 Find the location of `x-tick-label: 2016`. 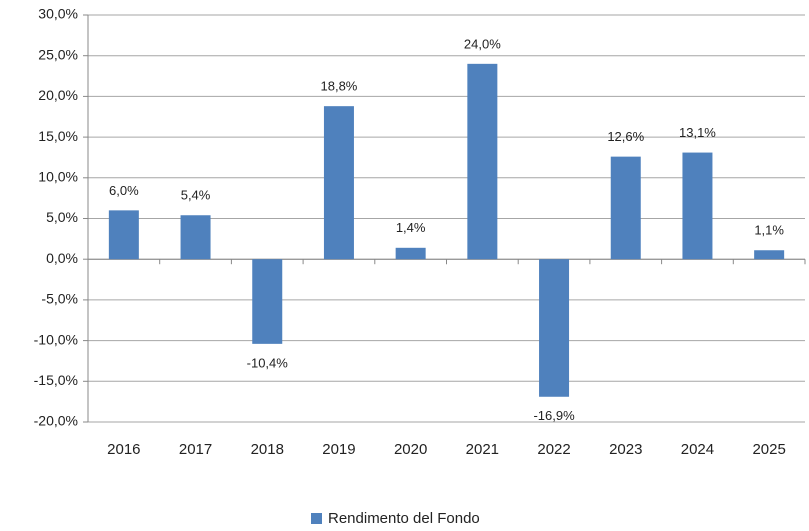

x-tick-label: 2016 is located at coordinates (123, 449).